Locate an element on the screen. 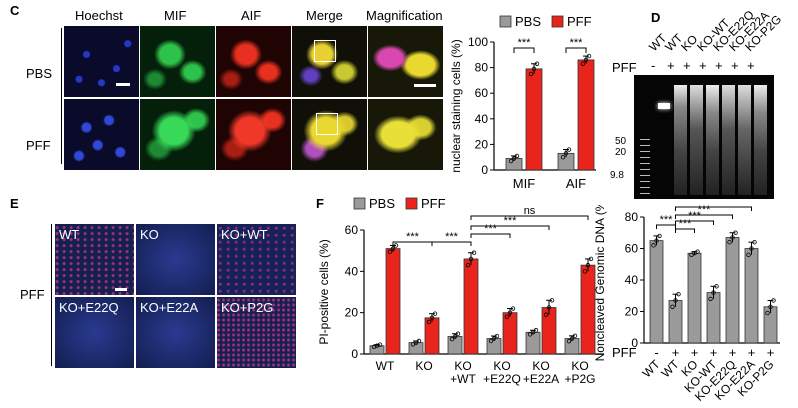 The image size is (798, 408). gel-marker-9-8: 9.8 is located at coordinates (617, 175).